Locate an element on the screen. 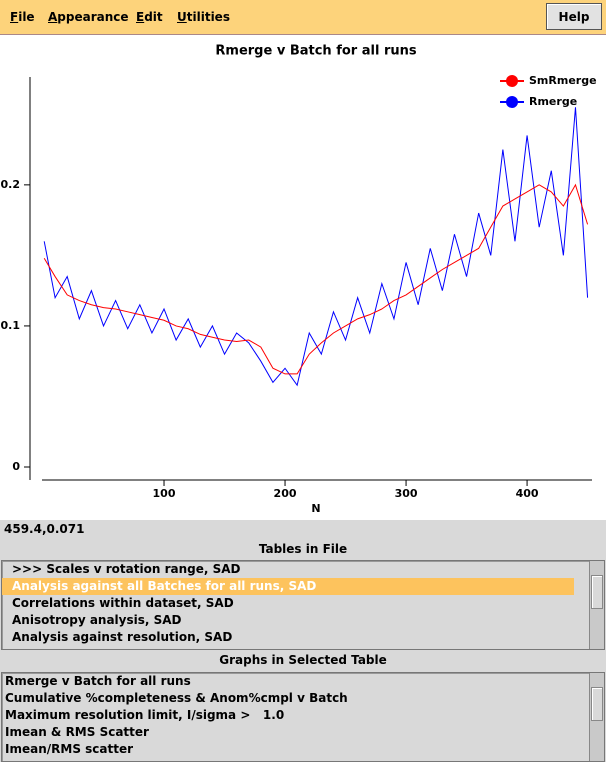  x-tick-label: 300 is located at coordinates (406, 493).